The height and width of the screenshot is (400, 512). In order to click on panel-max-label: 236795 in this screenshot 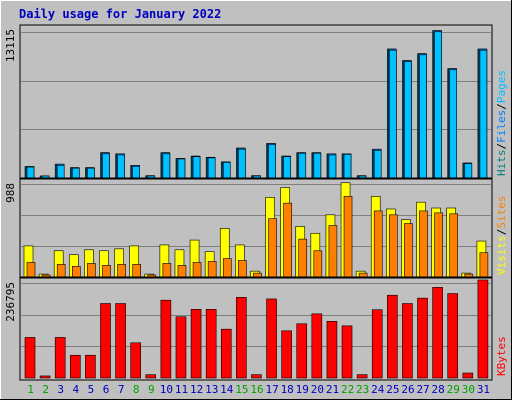, I will do `click(10, 302)`.